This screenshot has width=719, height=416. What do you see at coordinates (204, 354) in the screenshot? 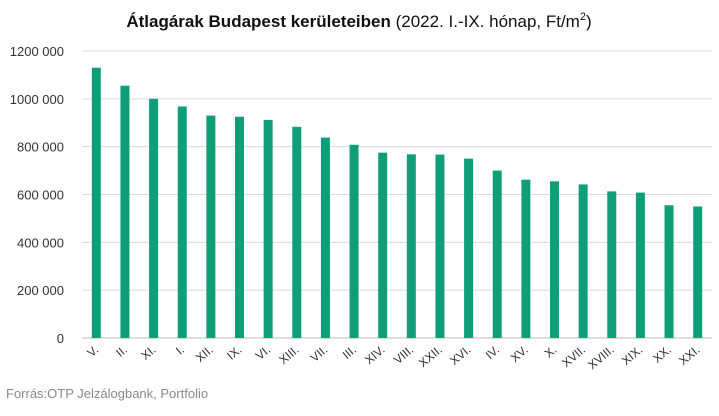
I see `x-tick-label: XII.` at bounding box center [204, 354].